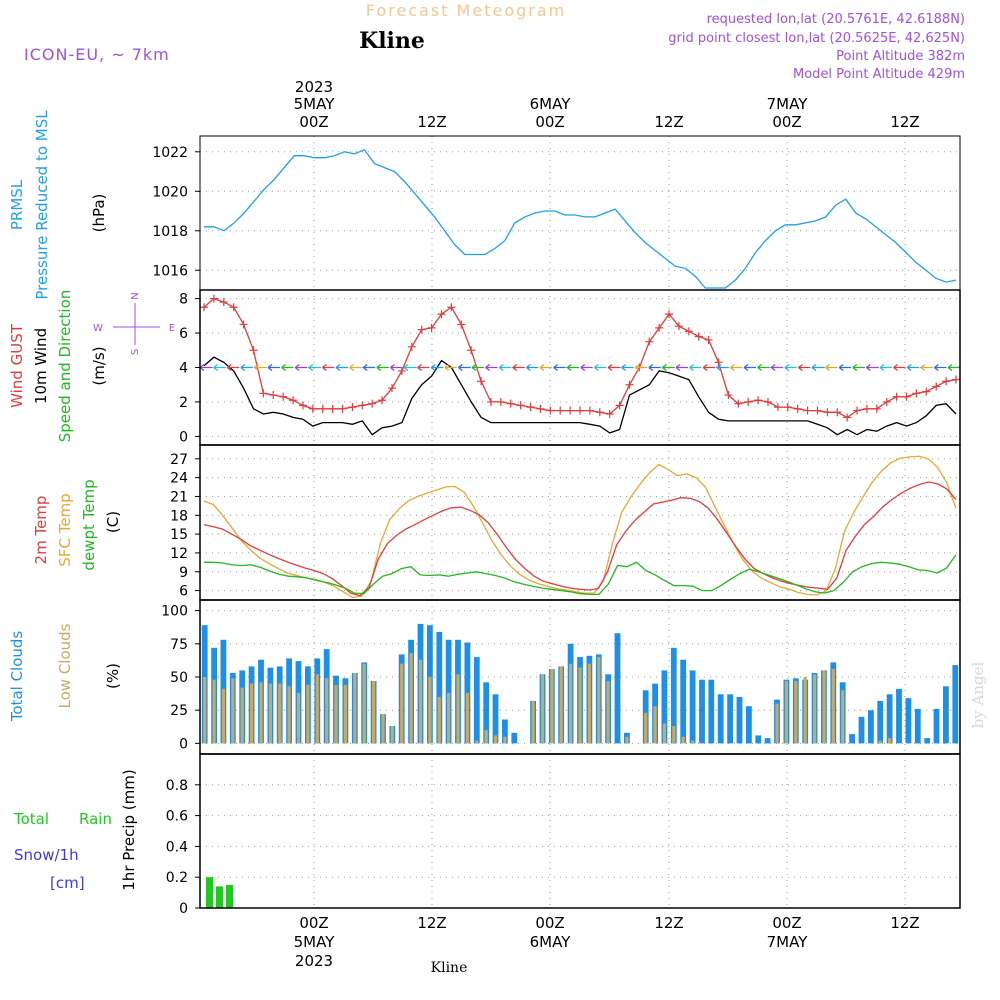 The image size is (1000, 1000). Describe the element at coordinates (177, 847) in the screenshot. I see `p5-ytick-label-2: 0.4` at that location.